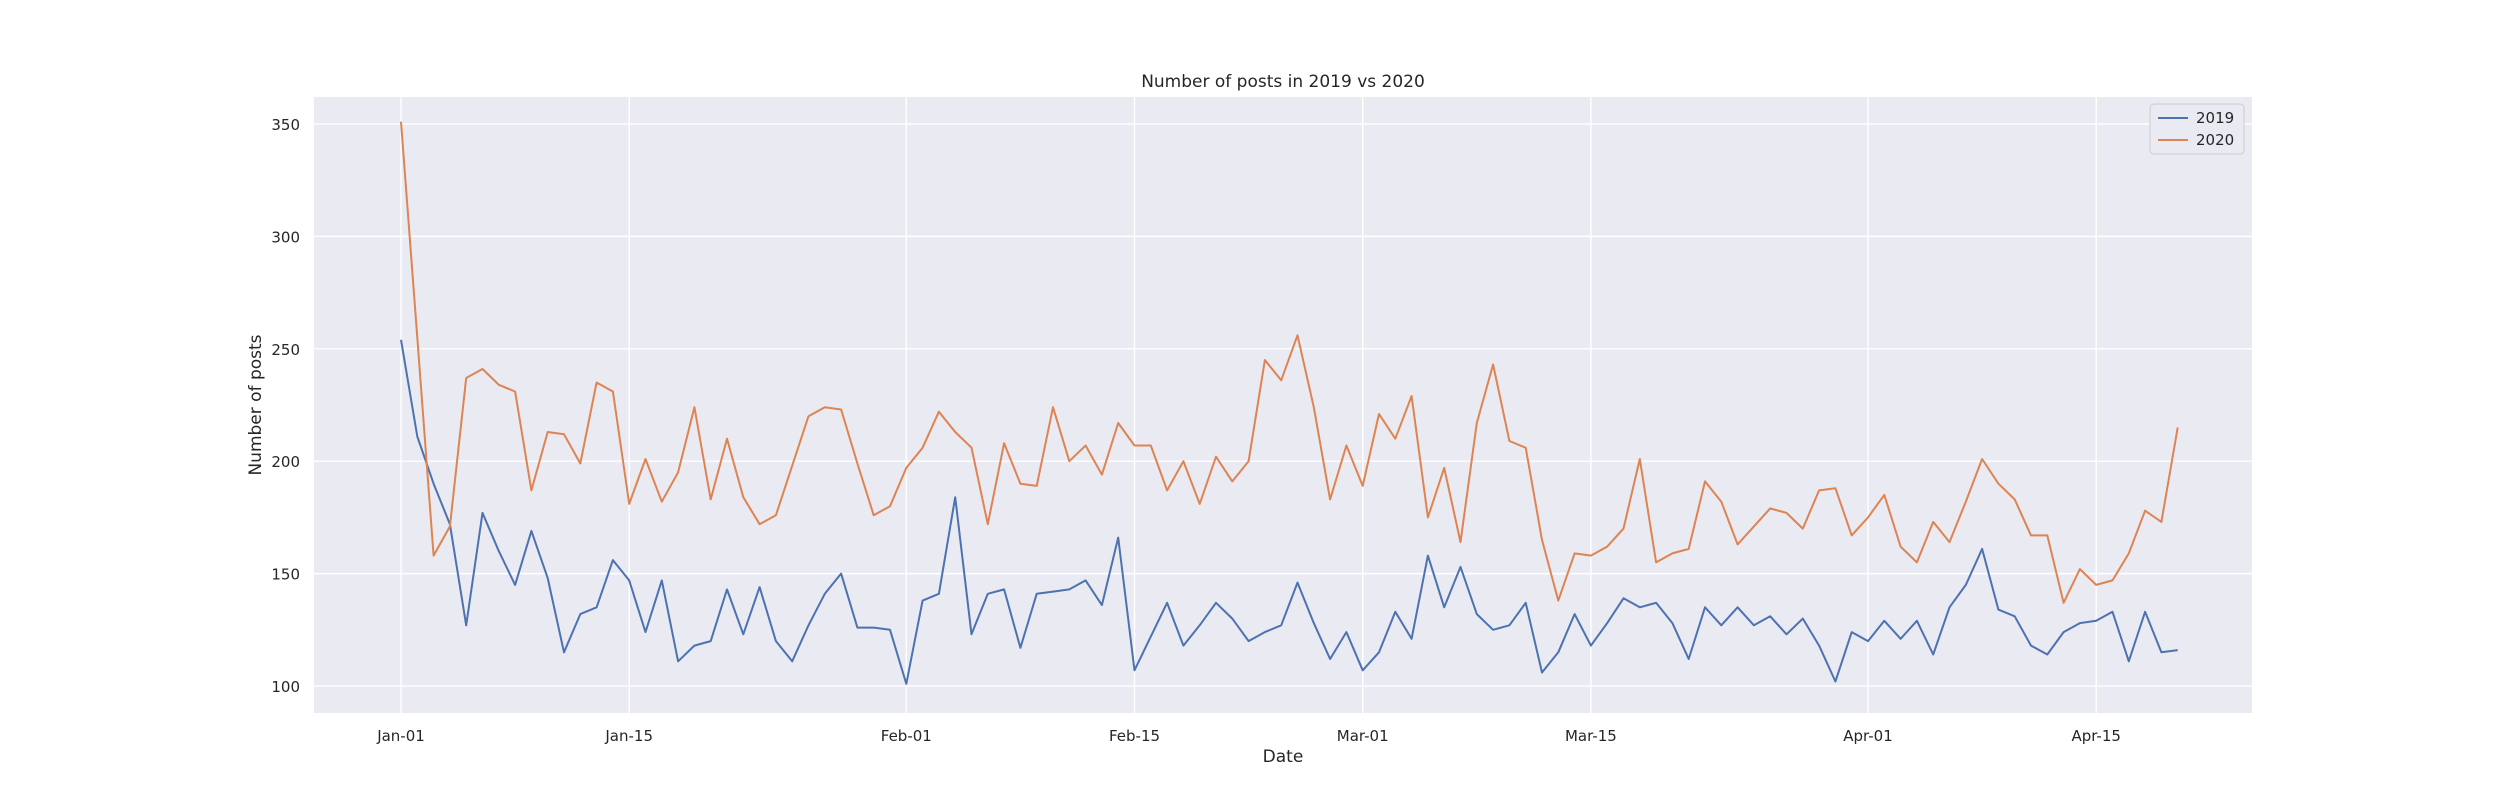 The width and height of the screenshot is (2500, 800). Describe the element at coordinates (256, 404) in the screenshot. I see `y-axis-label: Number of posts` at that location.